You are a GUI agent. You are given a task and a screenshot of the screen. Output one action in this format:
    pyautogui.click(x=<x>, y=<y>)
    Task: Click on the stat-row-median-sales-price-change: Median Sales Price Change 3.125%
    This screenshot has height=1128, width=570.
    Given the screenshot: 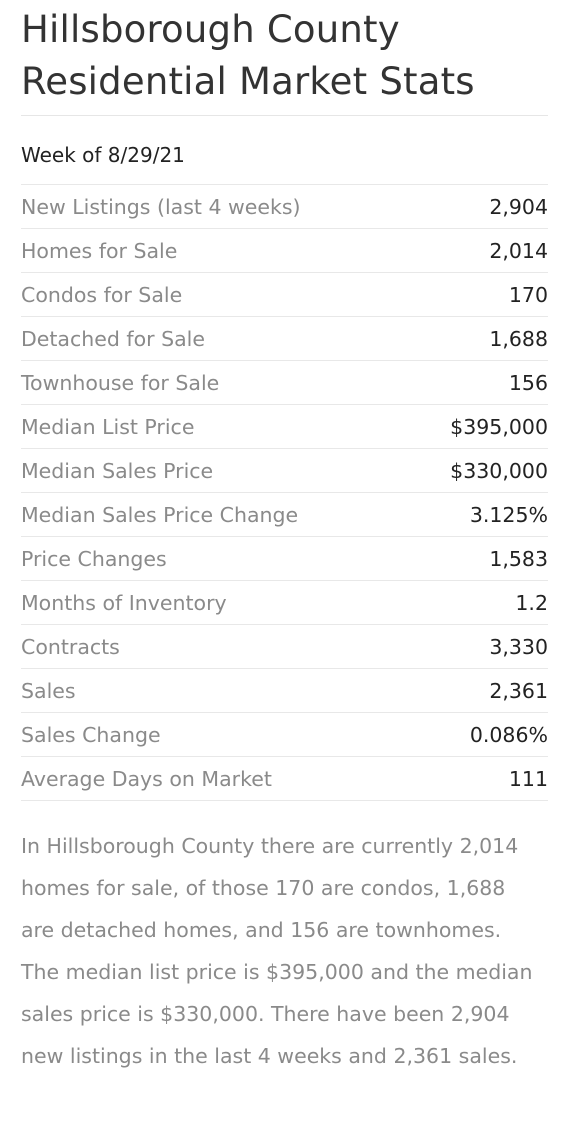 What is the action you would take?
    pyautogui.click(x=284, y=515)
    